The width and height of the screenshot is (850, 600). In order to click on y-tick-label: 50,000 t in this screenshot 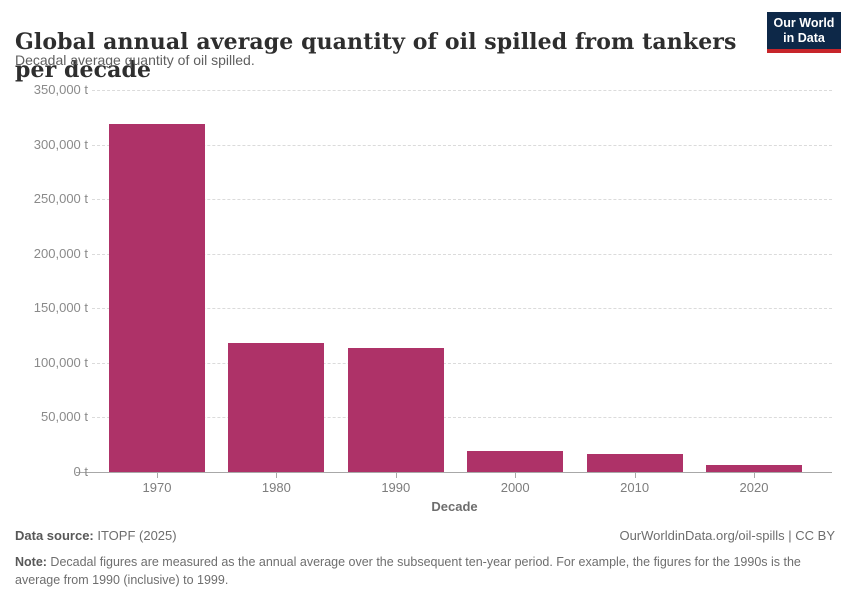, I will do `click(64, 417)`.